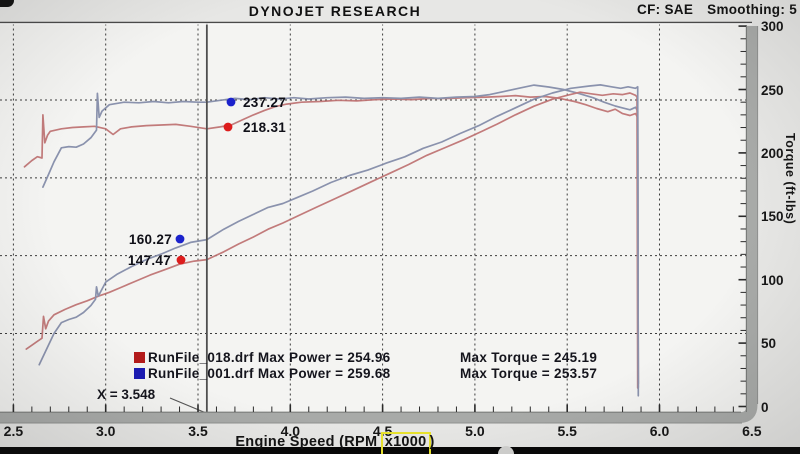 The height and width of the screenshot is (454, 800). I want to click on x-tick-label: 4.0, so click(290, 431).